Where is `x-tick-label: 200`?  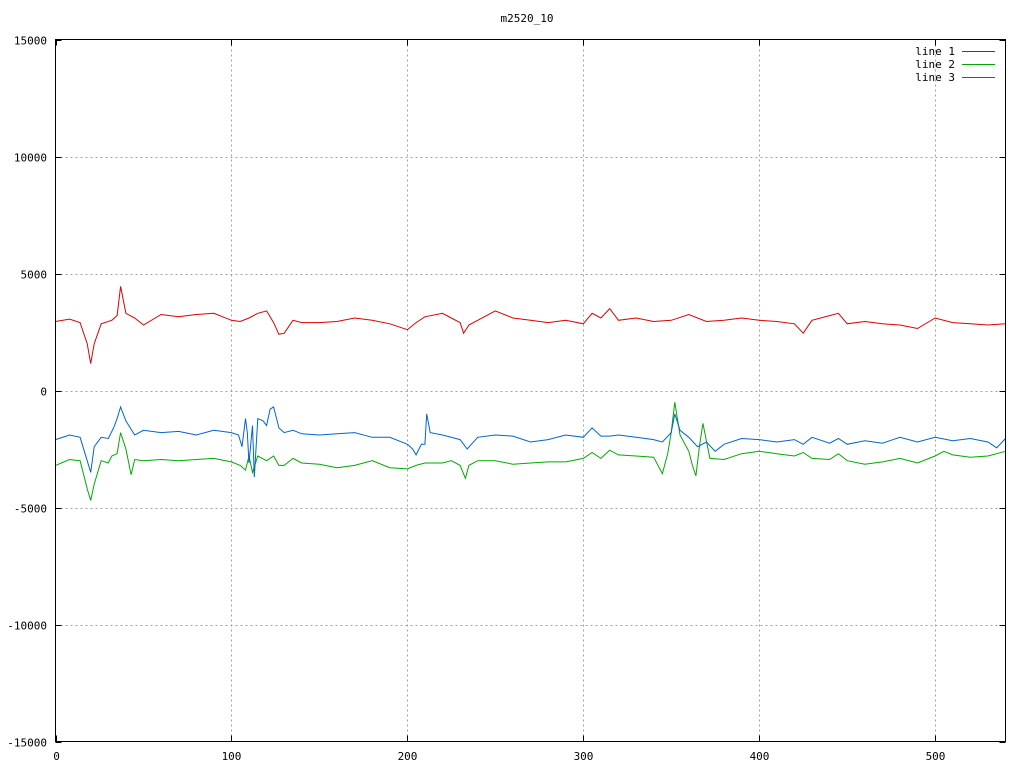 x-tick-label: 200 is located at coordinates (408, 756).